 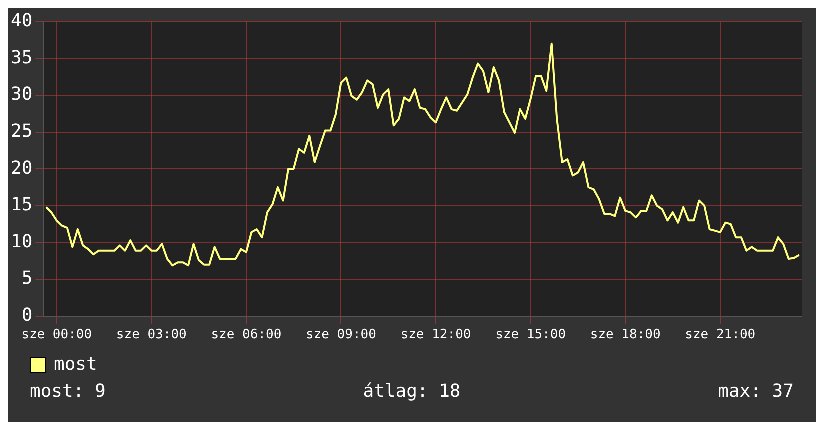 I want to click on y-tick-label: 40, so click(x=21, y=21).